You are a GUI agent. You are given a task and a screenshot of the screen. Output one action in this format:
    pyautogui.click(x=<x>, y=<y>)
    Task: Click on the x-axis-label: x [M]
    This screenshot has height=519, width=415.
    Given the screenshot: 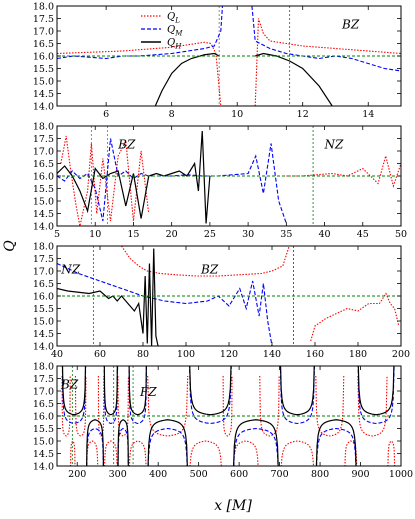 What is the action you would take?
    pyautogui.click(x=233, y=506)
    